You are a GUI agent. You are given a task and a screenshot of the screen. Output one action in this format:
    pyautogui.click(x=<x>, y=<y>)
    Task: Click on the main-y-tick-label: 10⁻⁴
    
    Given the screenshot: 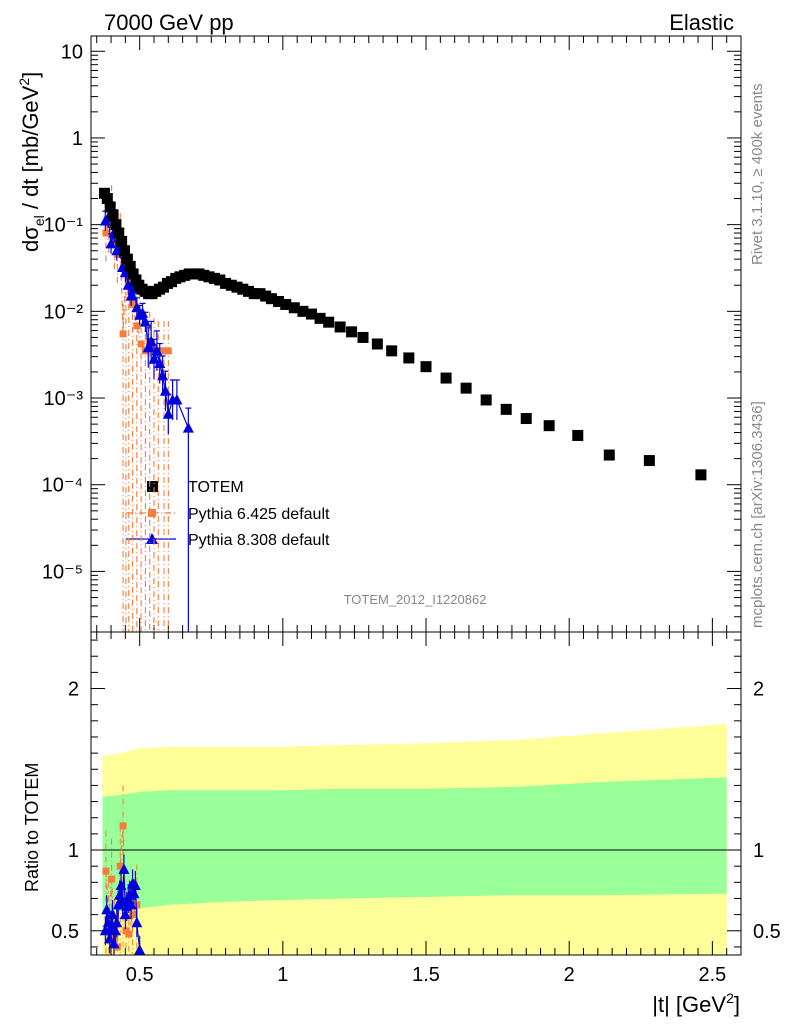 What is the action you would take?
    pyautogui.click(x=62, y=486)
    